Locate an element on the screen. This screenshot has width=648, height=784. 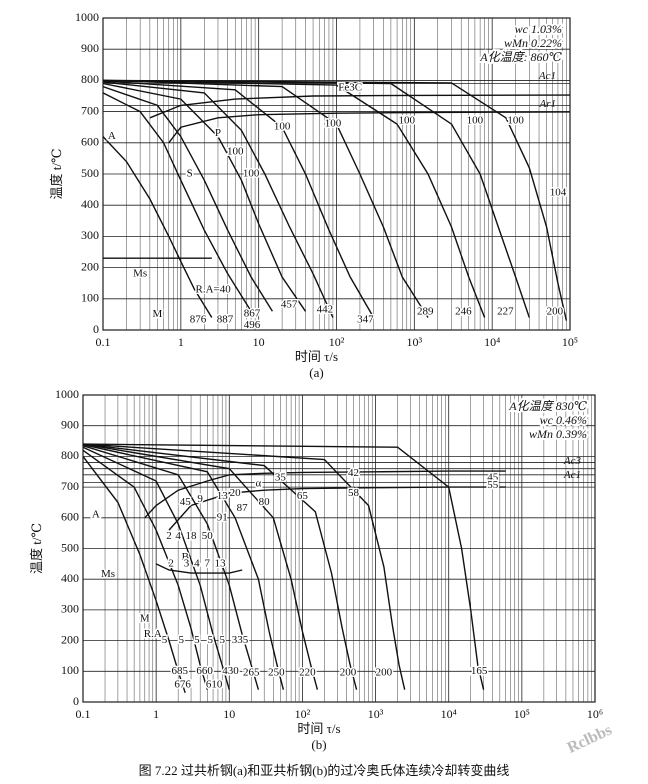
annotation: 887 is located at coordinates (225, 320).